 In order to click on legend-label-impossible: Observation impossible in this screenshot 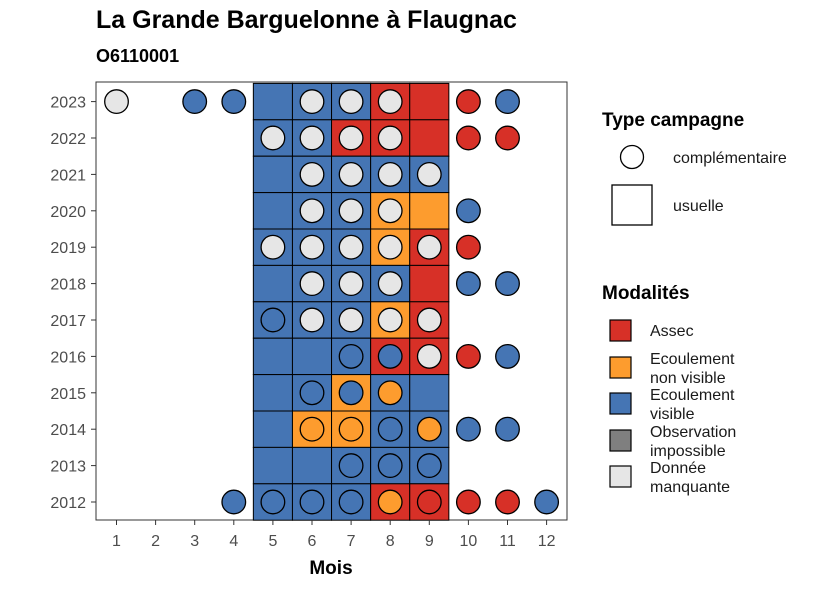, I will do `click(693, 442)`.